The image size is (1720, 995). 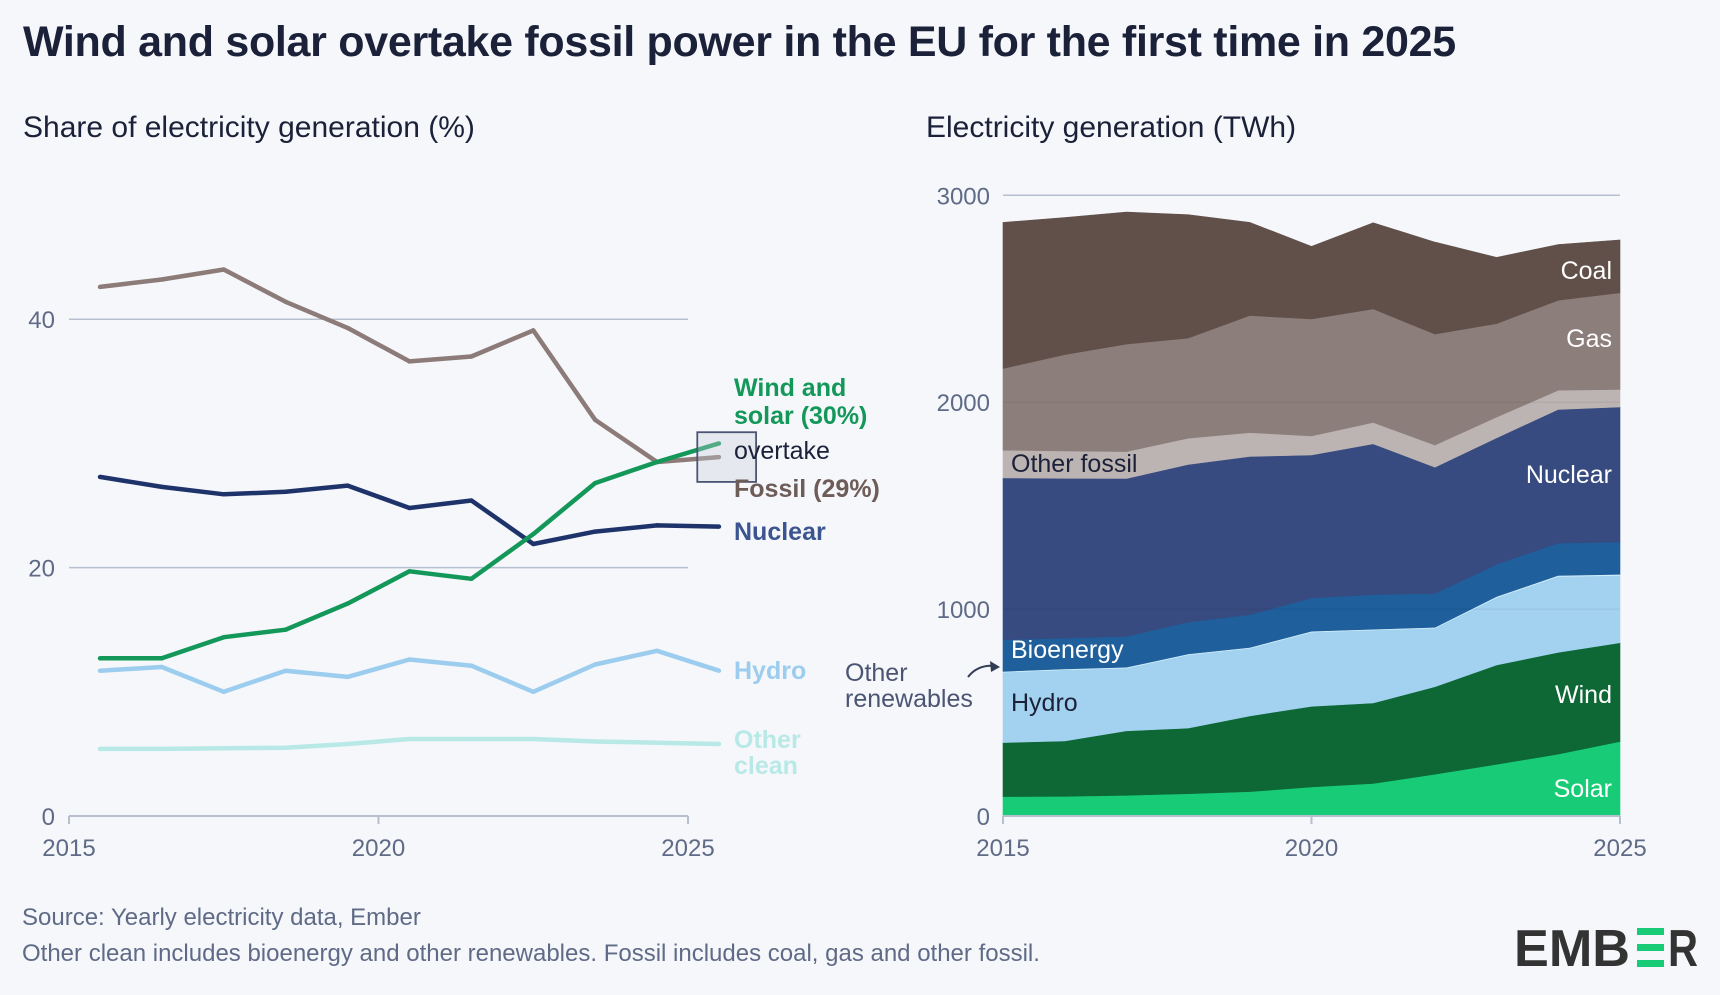 I want to click on label-overtake: overtake, so click(x=782, y=451).